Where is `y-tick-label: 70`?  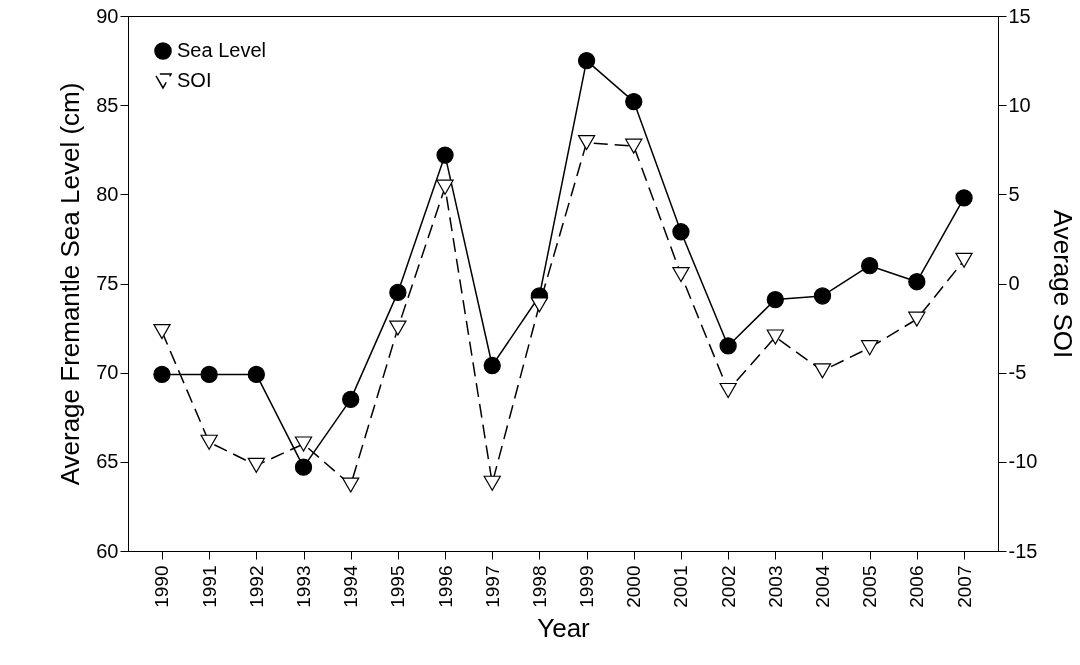 y-tick-label: 70 is located at coordinates (107, 372).